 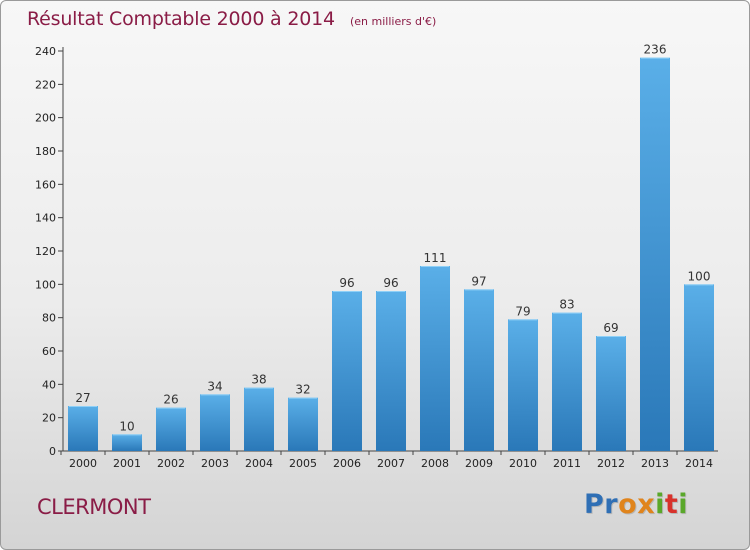 What do you see at coordinates (259, 463) in the screenshot?
I see `x-tick-label: 2004` at bounding box center [259, 463].